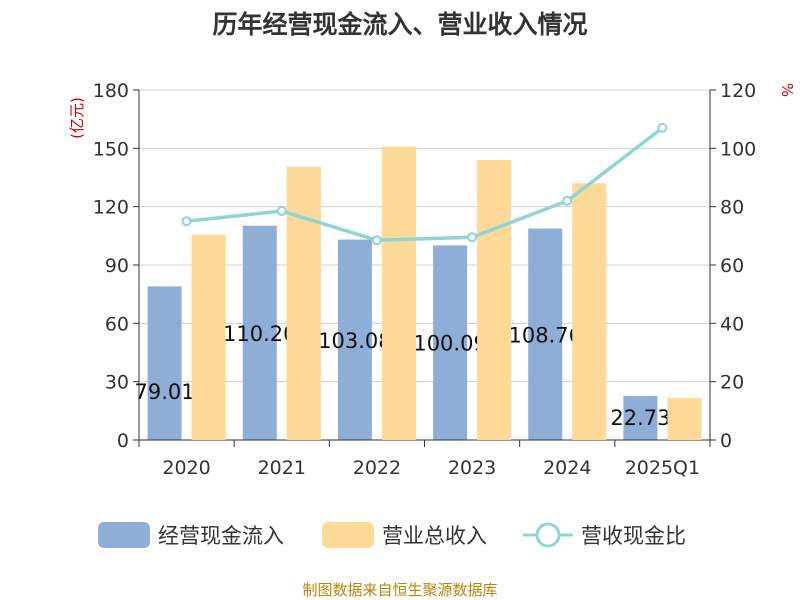 The width and height of the screenshot is (800, 600). Describe the element at coordinates (111, 208) in the screenshot. I see `left-axis-tick-label: 120` at that location.